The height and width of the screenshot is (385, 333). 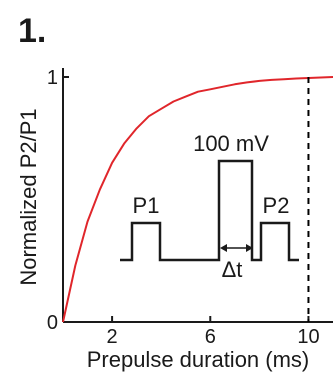 I want to click on delta-t-label: Δt, so click(x=232, y=269).